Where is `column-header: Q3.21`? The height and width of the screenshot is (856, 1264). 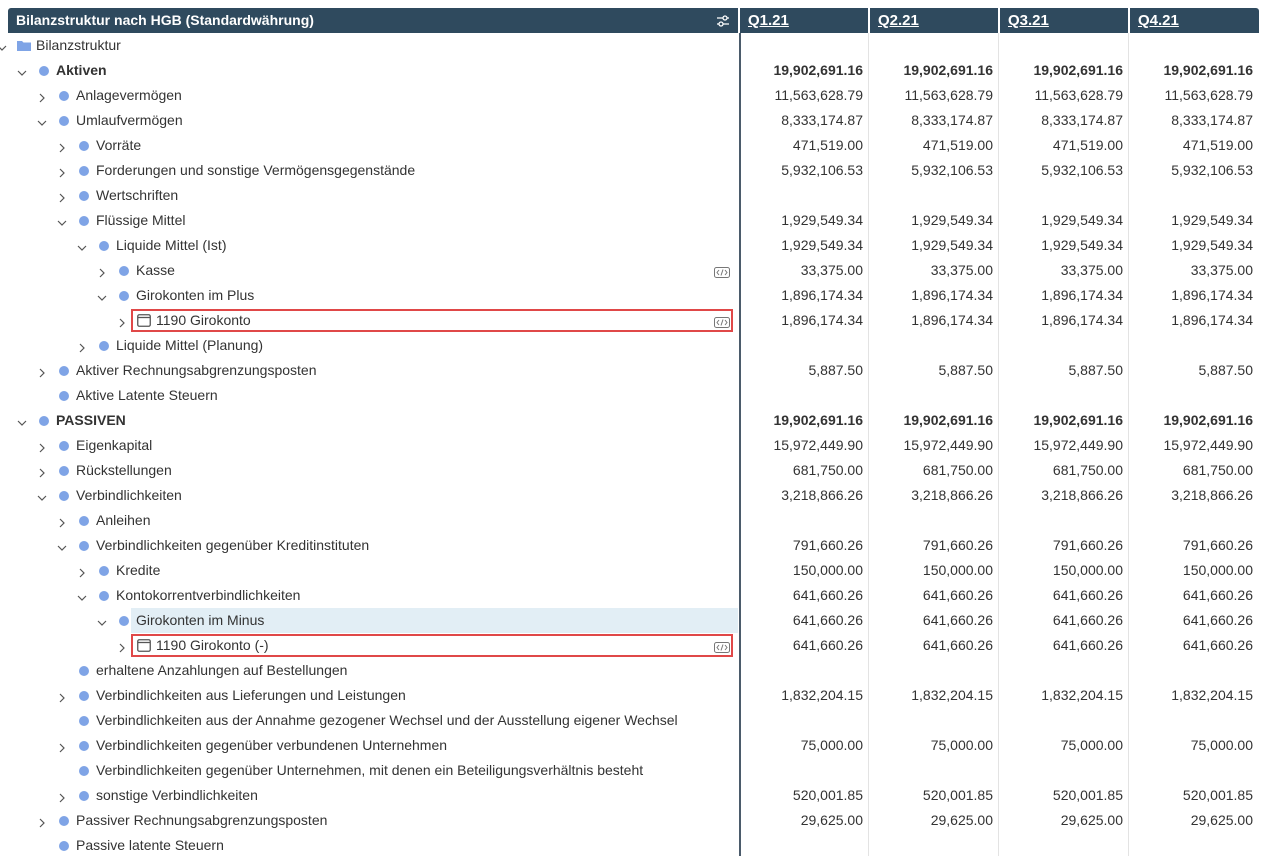 column-header: Q3.21 is located at coordinates (1028, 20).